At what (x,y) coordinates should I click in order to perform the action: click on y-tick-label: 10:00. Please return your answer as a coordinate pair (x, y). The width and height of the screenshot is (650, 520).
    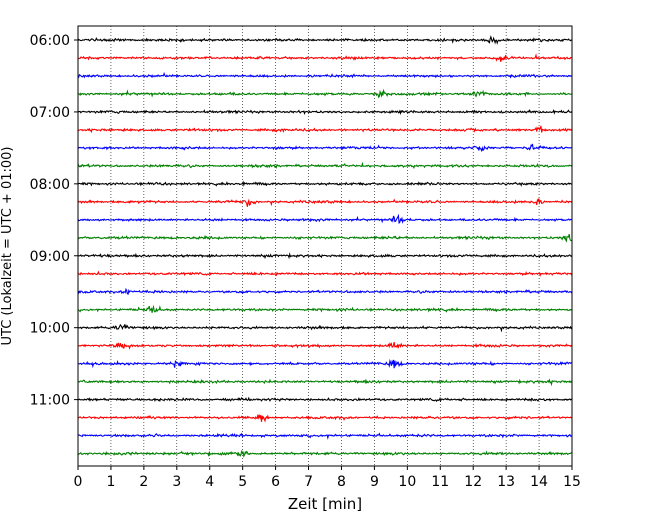
    Looking at the image, I should click on (50, 329).